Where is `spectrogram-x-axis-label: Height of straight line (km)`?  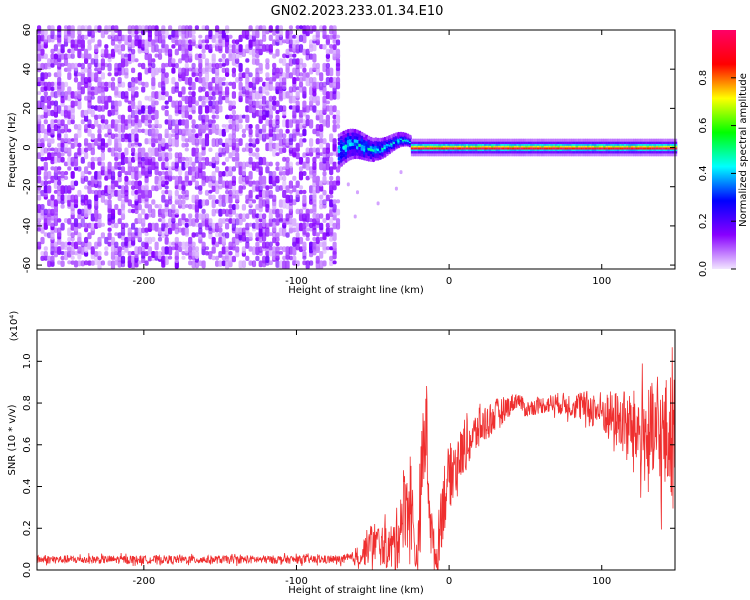
spectrogram-x-axis-label: Height of straight line (km) is located at coordinates (356, 290).